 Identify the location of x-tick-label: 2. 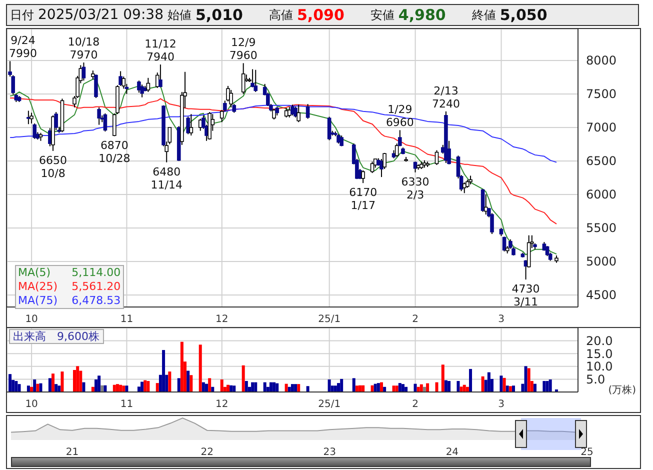
(415, 320).